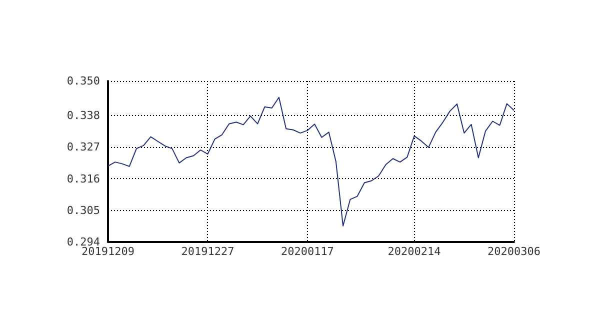  Describe the element at coordinates (514, 251) in the screenshot. I see `x-tick-label: 20200306` at that location.